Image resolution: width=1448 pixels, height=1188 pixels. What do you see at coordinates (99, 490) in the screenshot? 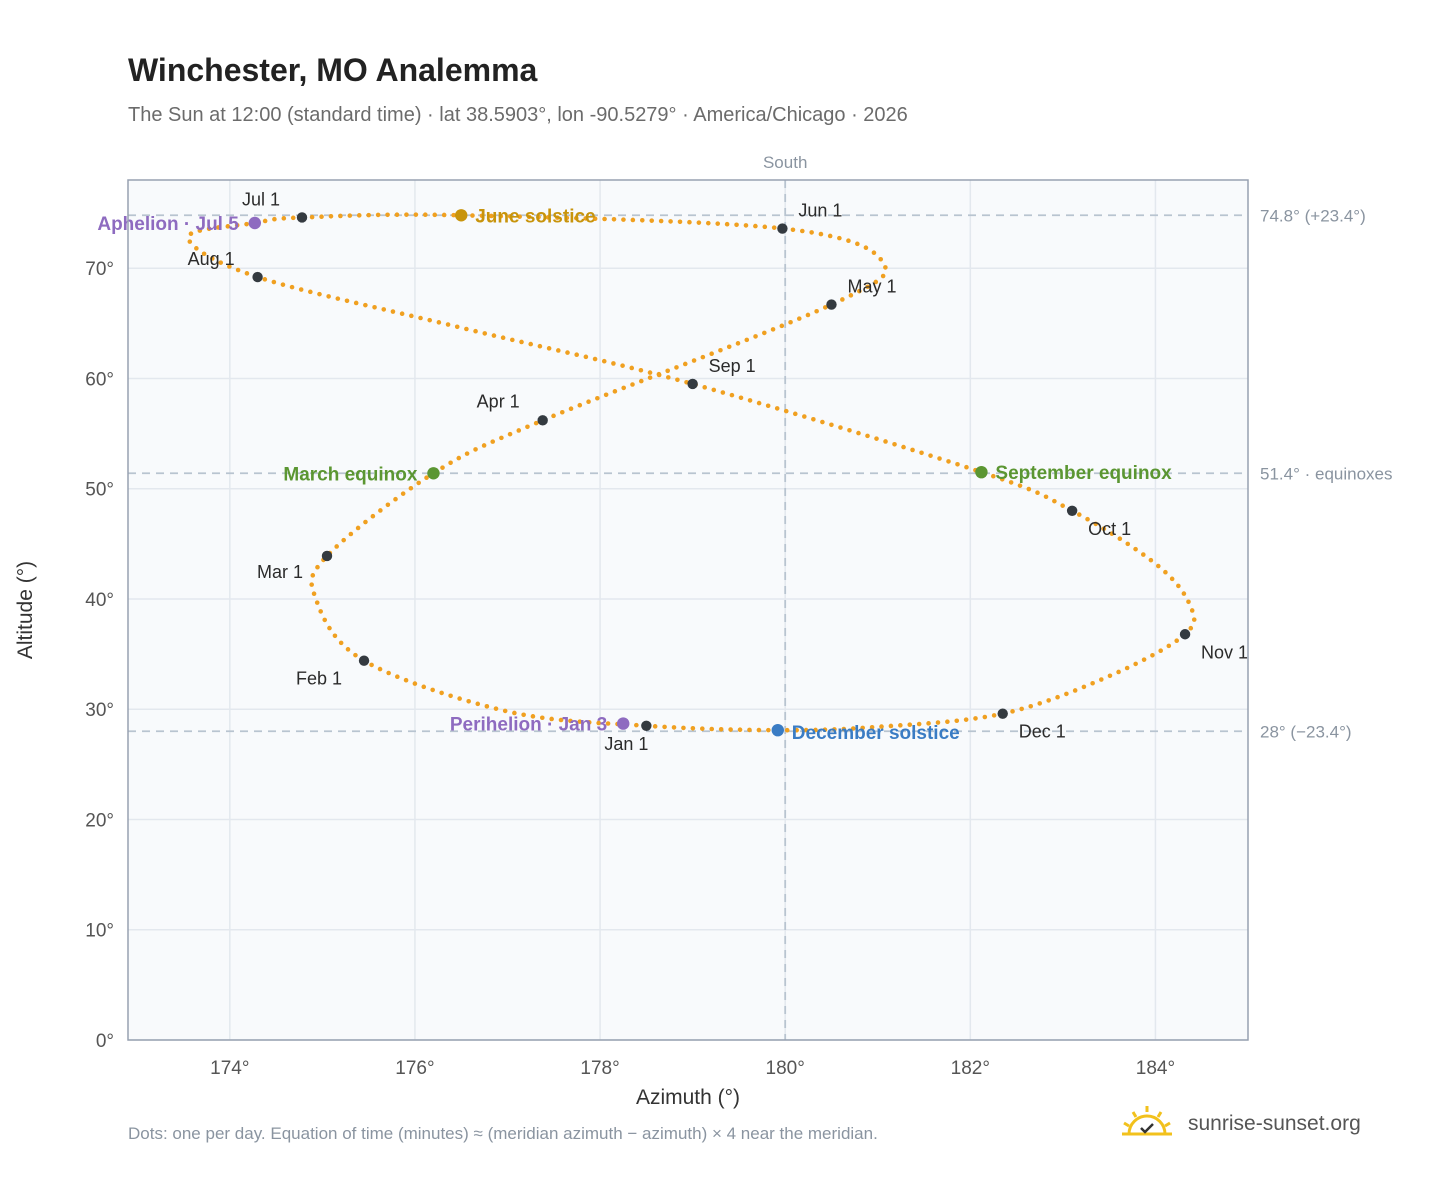
I see `y-tick-label: 50°` at bounding box center [99, 490].